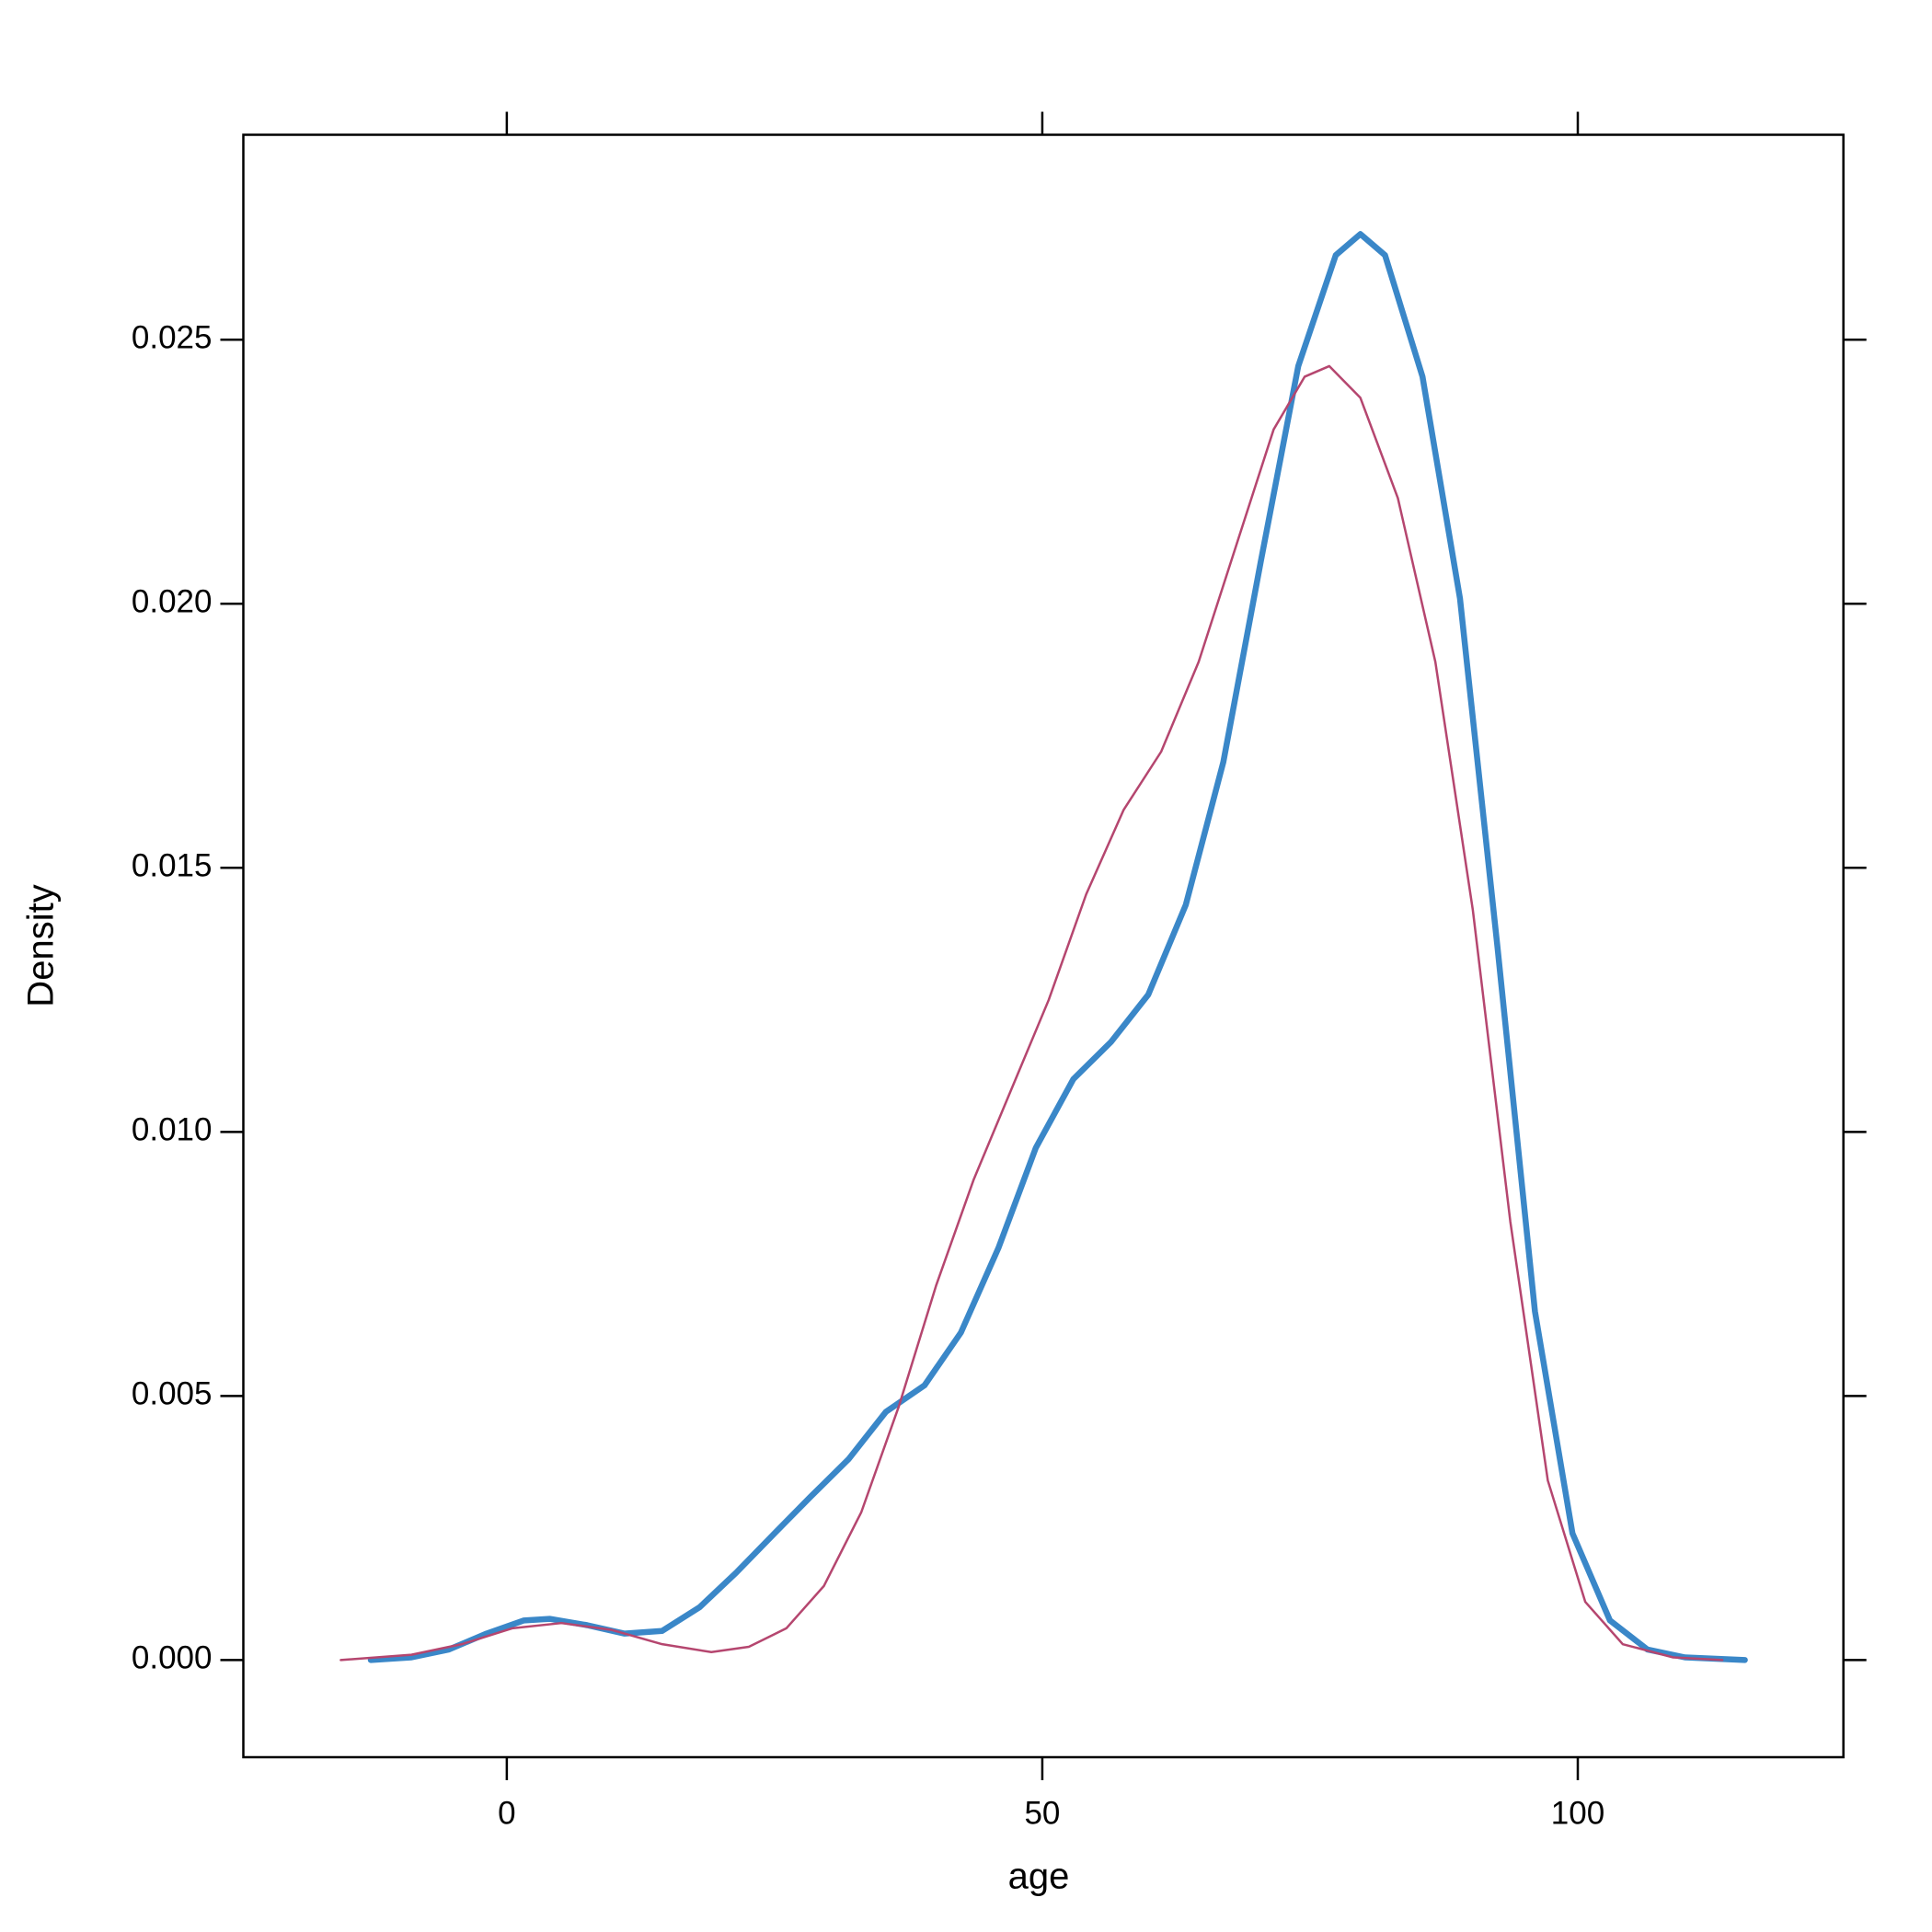 This screenshot has width=1932, height=1932. What do you see at coordinates (506, 1813) in the screenshot?
I see `x-tick-label: 0` at bounding box center [506, 1813].